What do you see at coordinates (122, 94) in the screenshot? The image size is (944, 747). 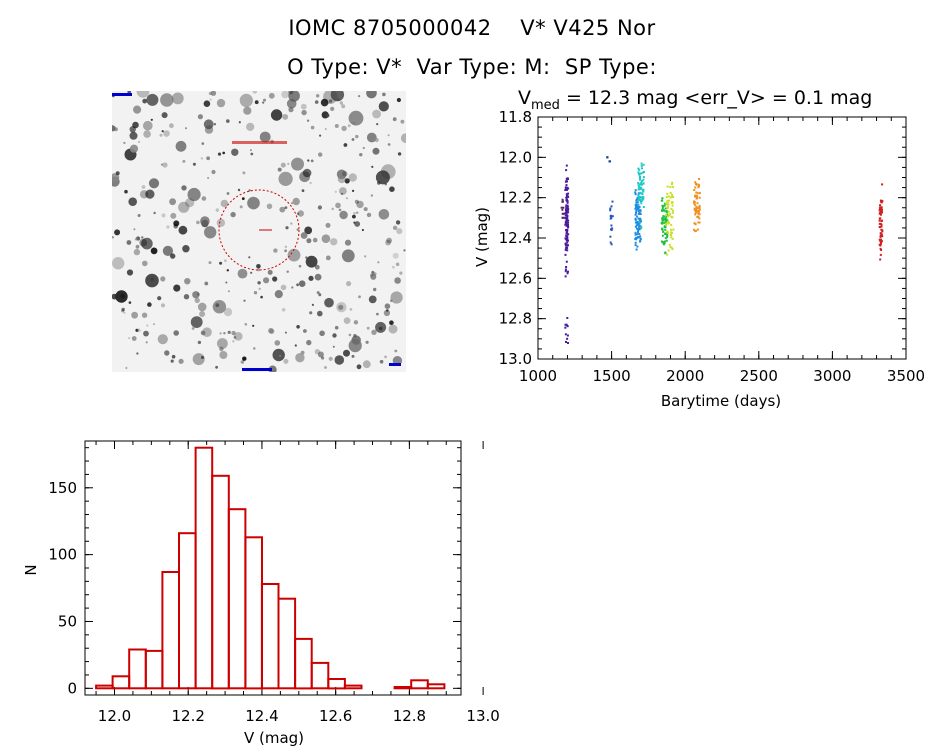 I see `corner-label-mark` at bounding box center [122, 94].